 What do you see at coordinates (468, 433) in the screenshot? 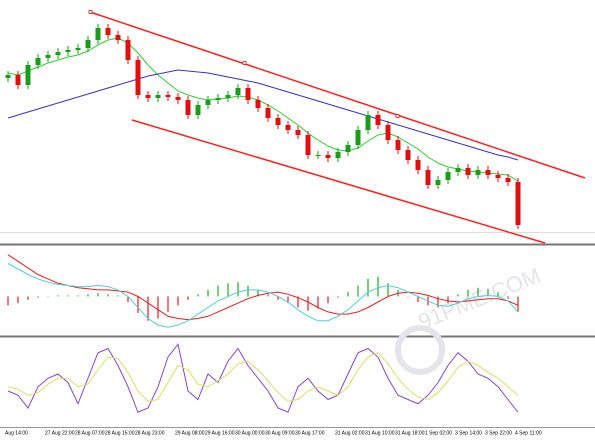
I see `x-tick-label: 3 Sep 14:00` at bounding box center [468, 433].